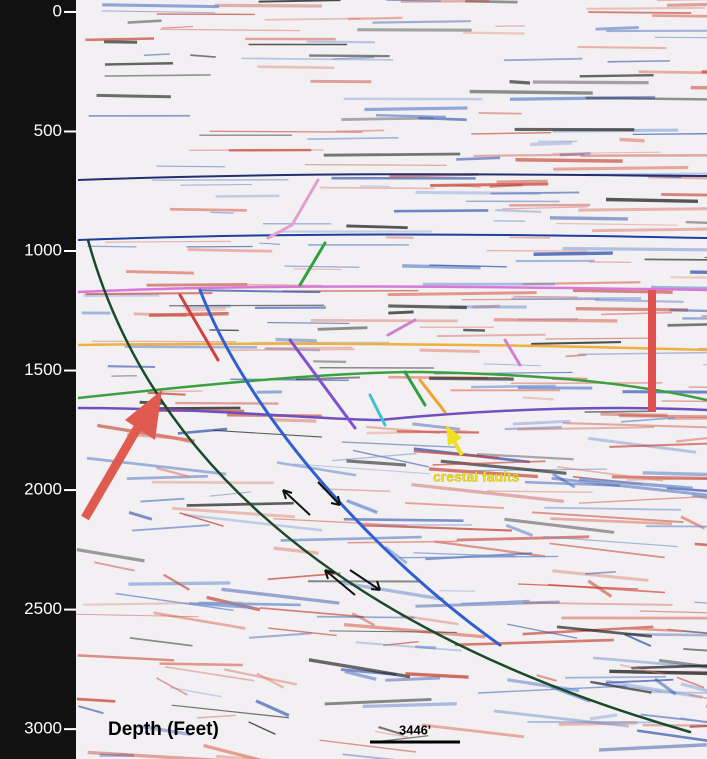 The image size is (707, 759). I want to click on tick-label: 2000, so click(43, 489).